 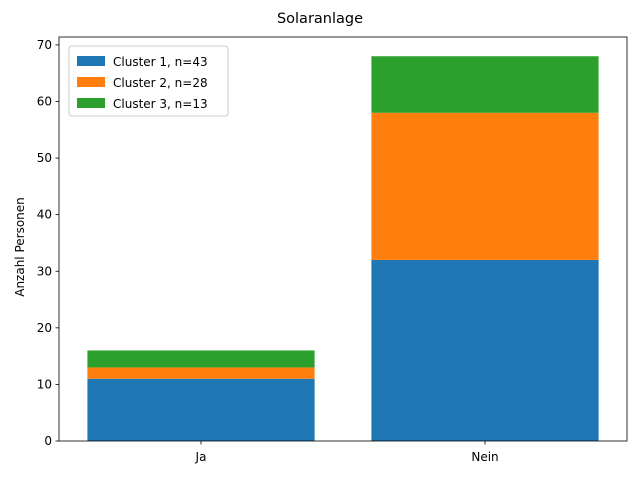 I want to click on legend-label-series-2: Cluster 2, n=28, so click(x=160, y=83).